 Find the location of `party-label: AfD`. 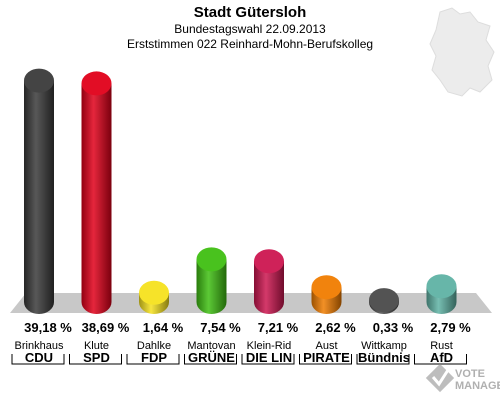

party-label: AfD is located at coordinates (441, 357).